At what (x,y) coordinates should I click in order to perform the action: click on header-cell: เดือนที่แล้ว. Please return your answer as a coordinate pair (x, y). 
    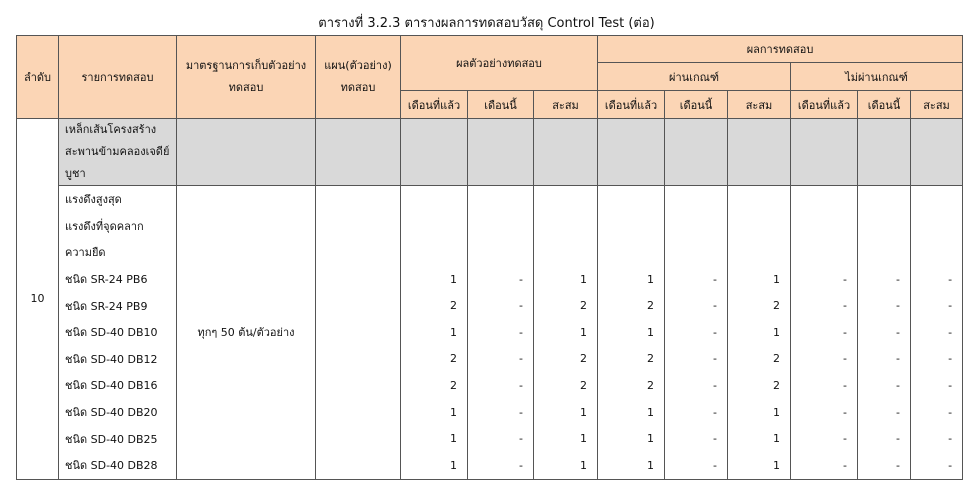
    Looking at the image, I should click on (631, 104).